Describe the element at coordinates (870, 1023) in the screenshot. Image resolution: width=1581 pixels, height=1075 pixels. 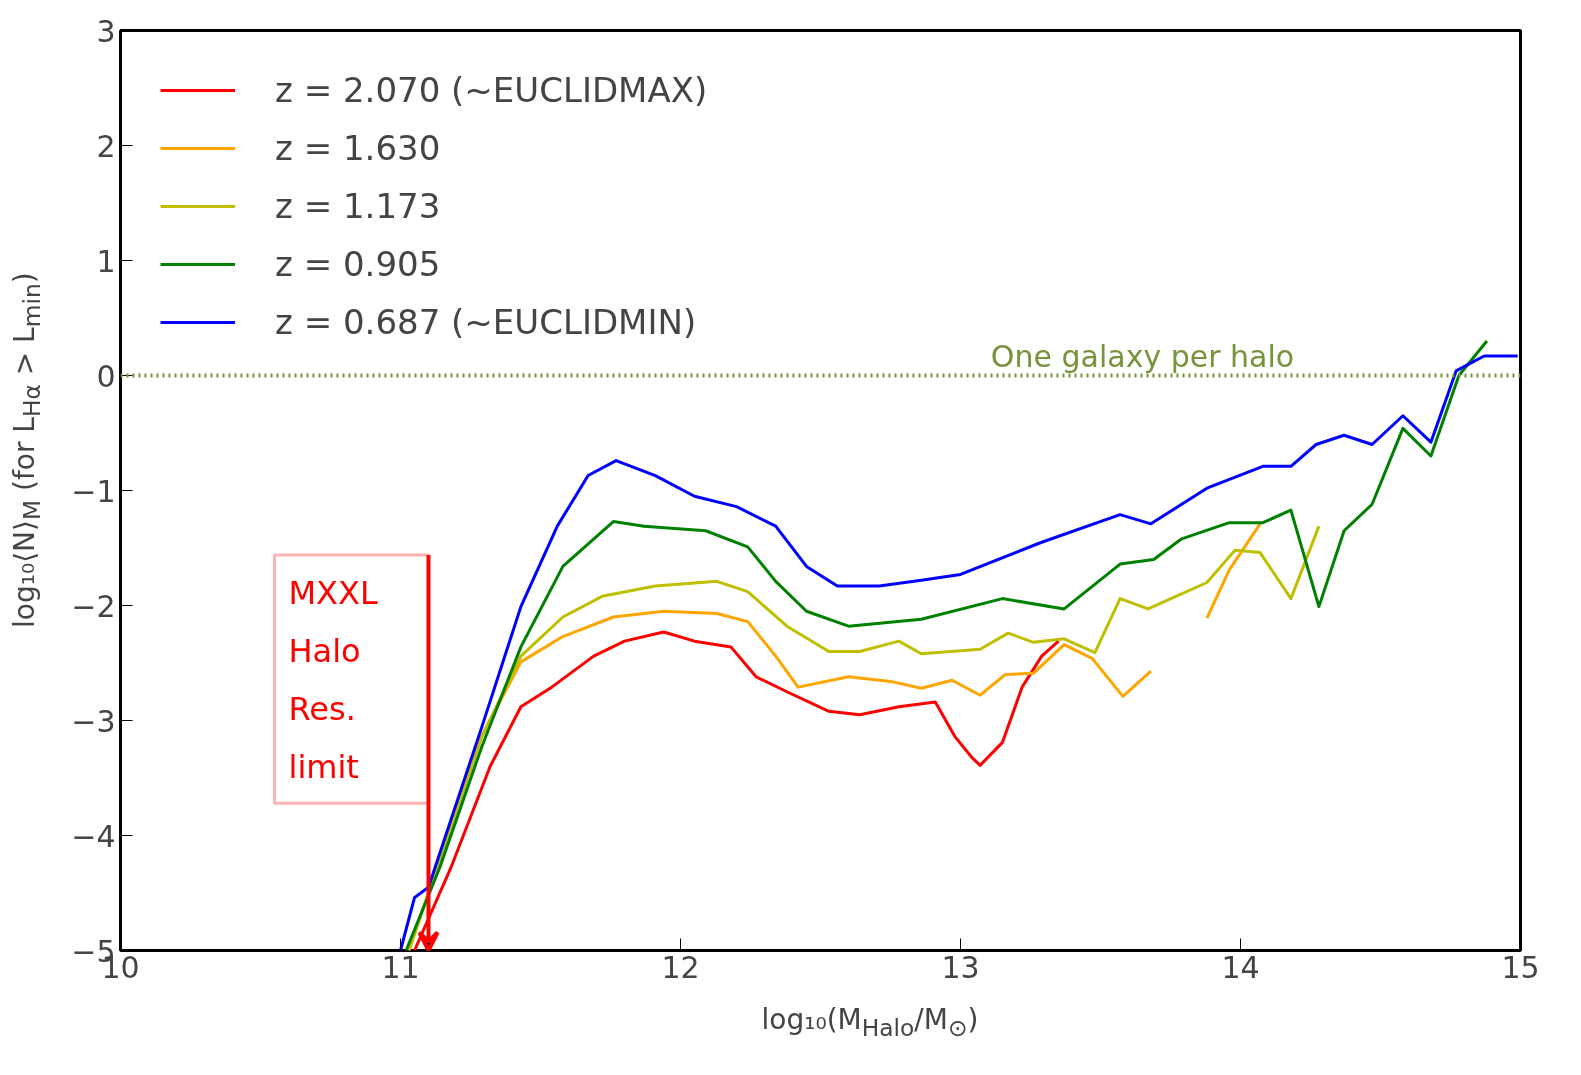
I see `x-axis-title: log₁₀(M$_{Halo}$/M$_{⊙}$)` at that location.